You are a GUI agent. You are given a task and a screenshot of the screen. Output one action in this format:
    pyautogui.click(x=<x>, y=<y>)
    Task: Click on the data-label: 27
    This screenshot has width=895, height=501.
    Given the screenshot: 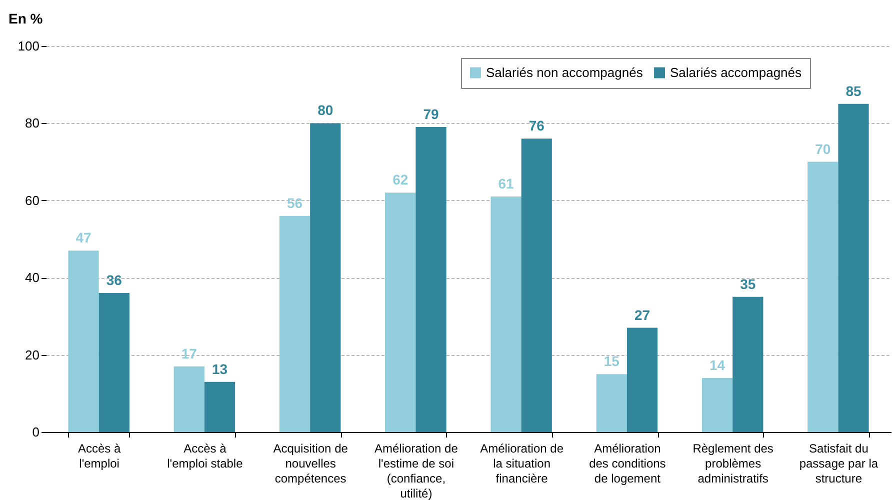 What is the action you would take?
    pyautogui.click(x=642, y=314)
    